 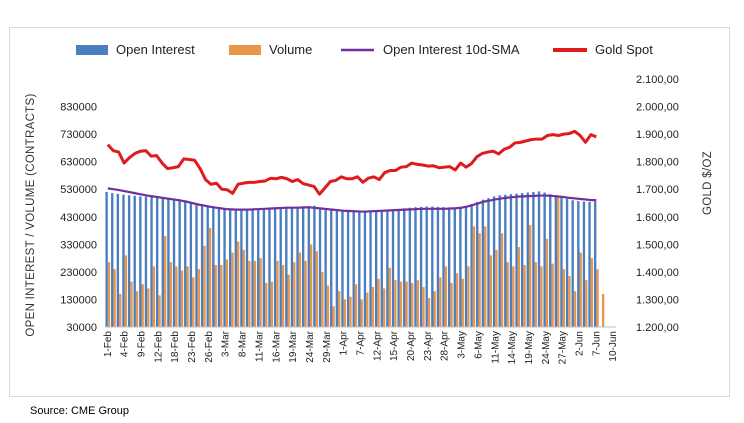 What do you see at coordinates (657, 273) in the screenshot?
I see `y-right-tick-label: 1.400,00` at bounding box center [657, 273].